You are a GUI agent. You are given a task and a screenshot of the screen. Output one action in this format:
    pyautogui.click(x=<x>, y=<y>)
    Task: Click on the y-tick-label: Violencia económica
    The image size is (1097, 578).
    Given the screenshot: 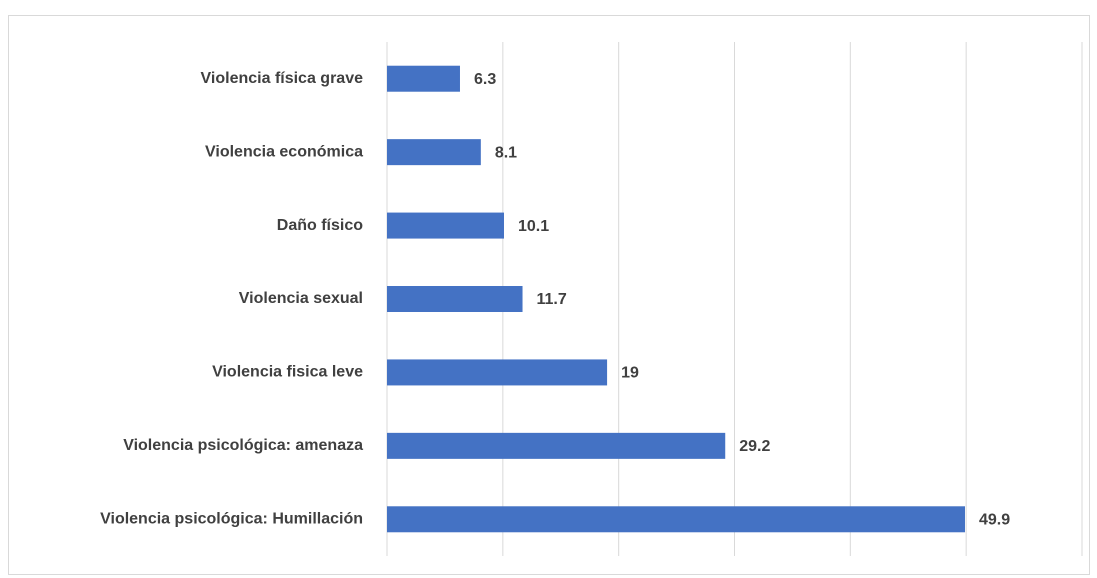 What is the action you would take?
    pyautogui.click(x=284, y=151)
    